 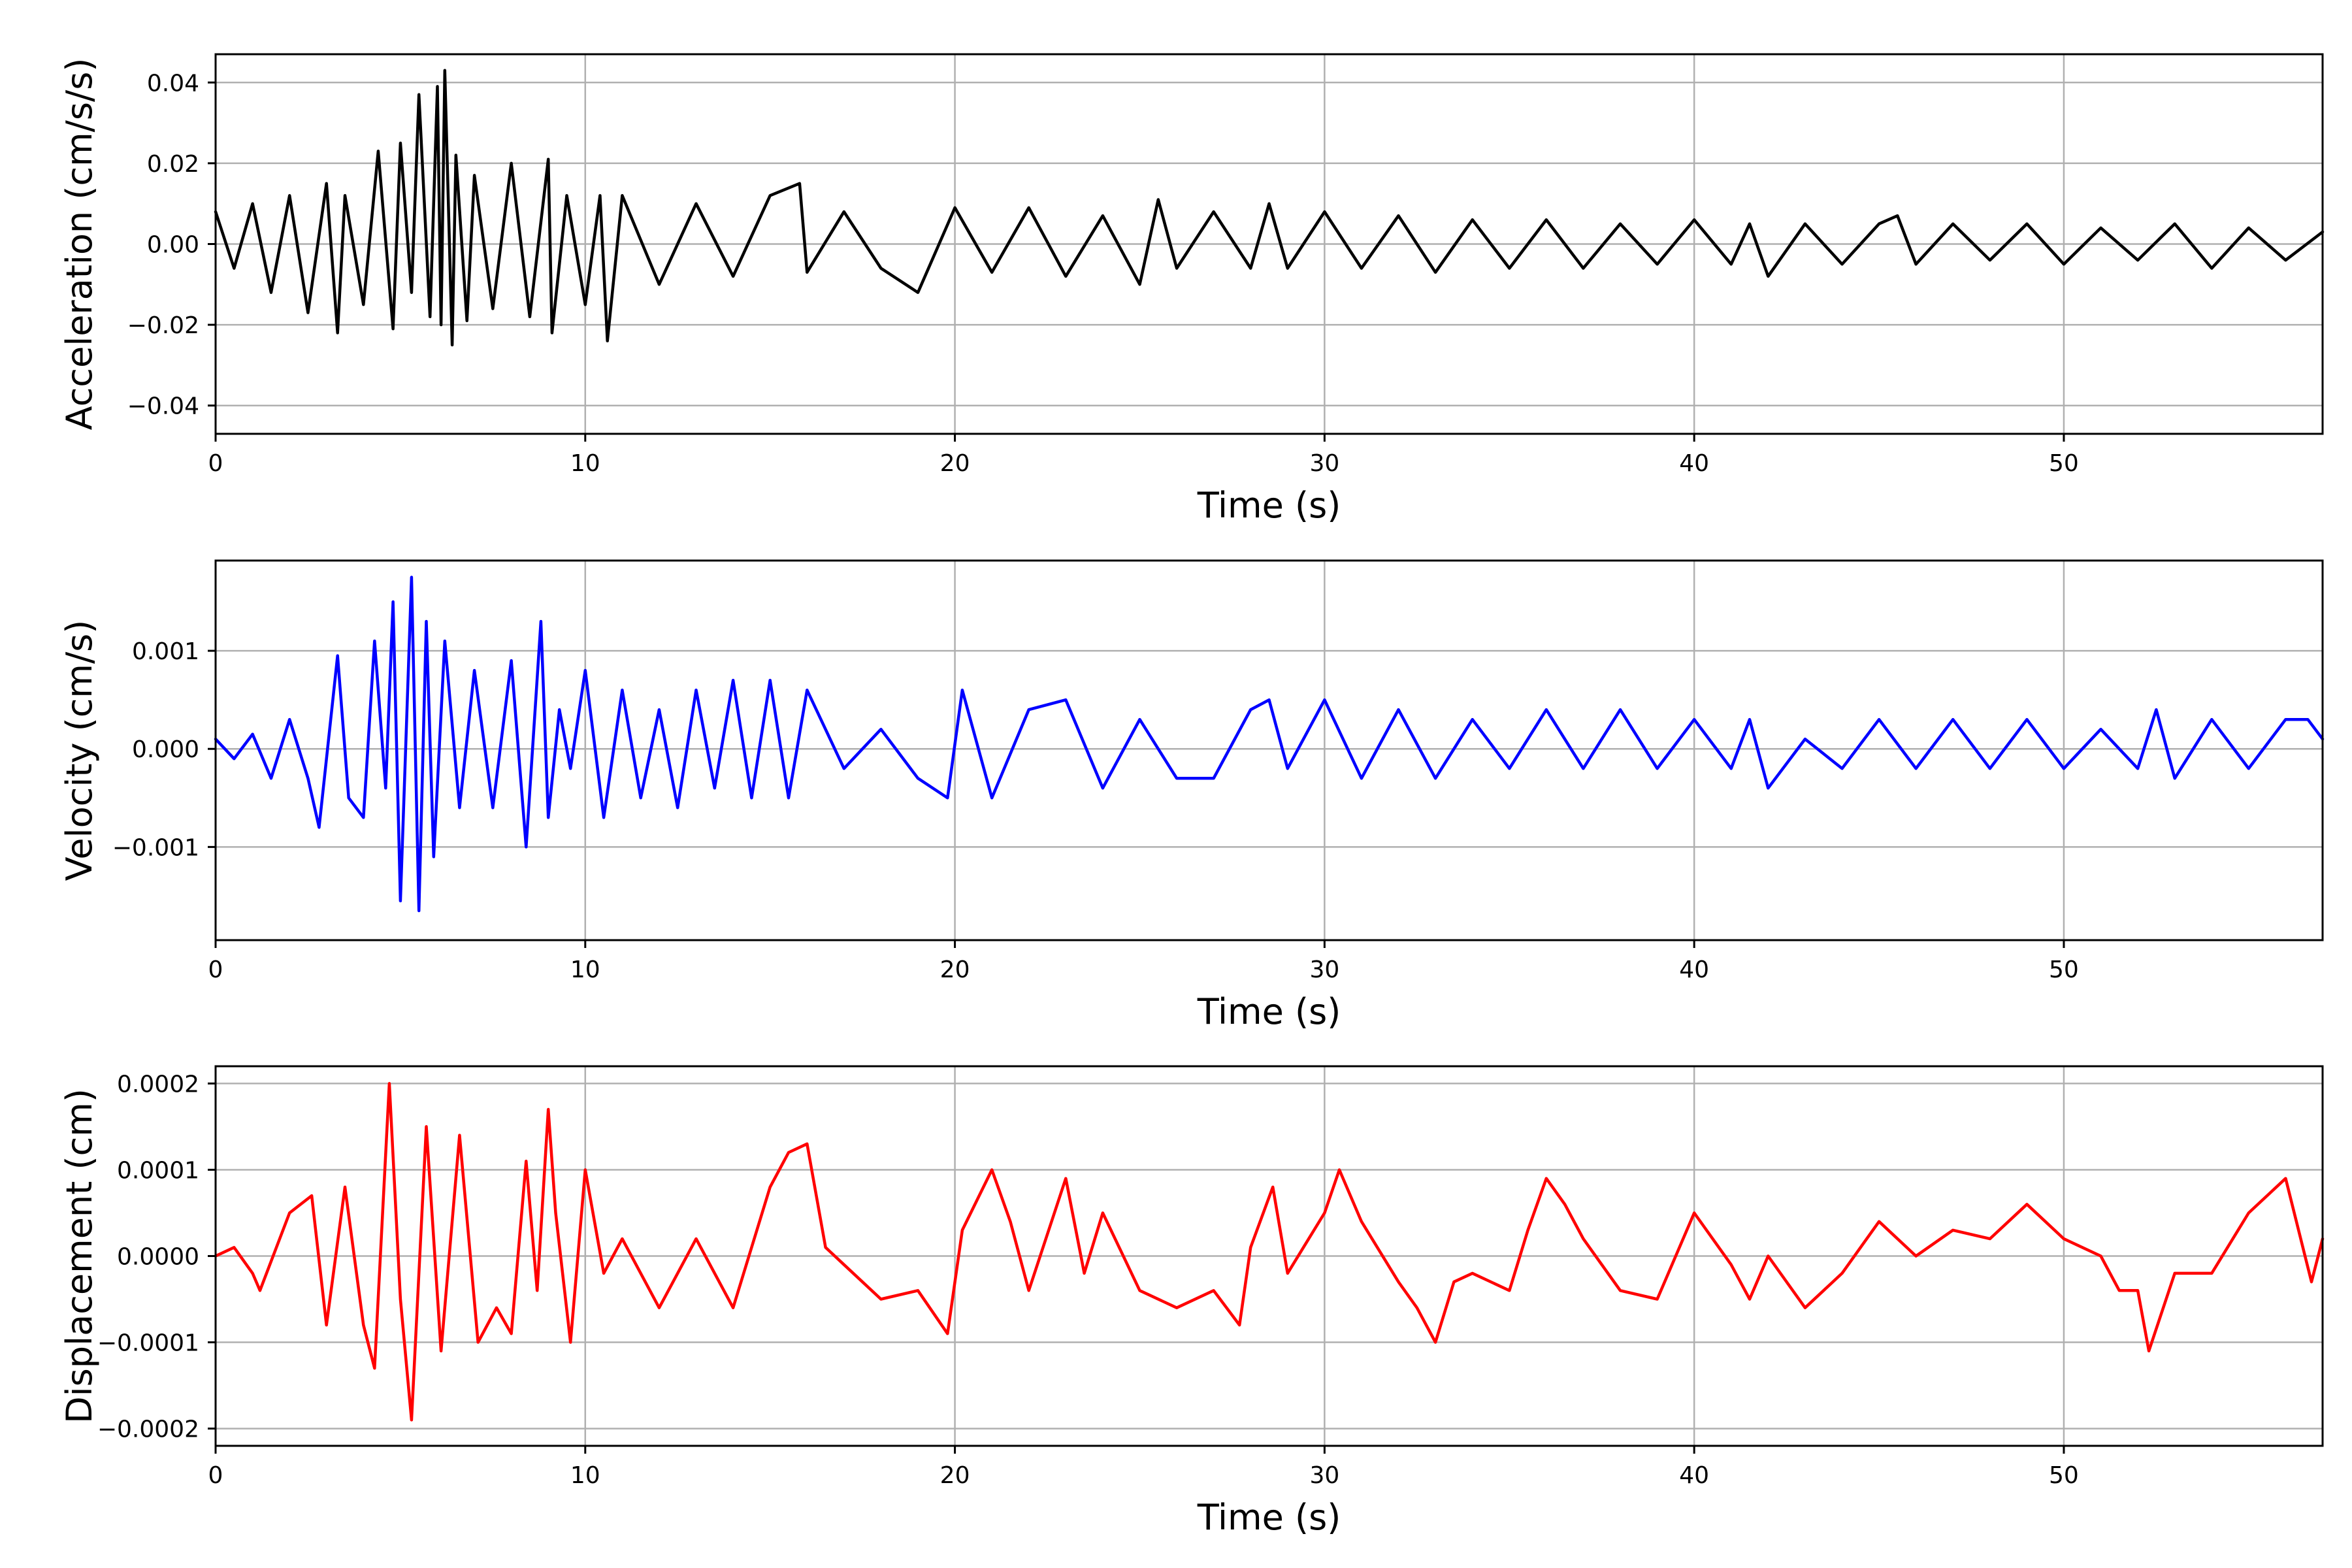 I want to click on acceleration-y-tick-label: −0.04, so click(x=163, y=406).